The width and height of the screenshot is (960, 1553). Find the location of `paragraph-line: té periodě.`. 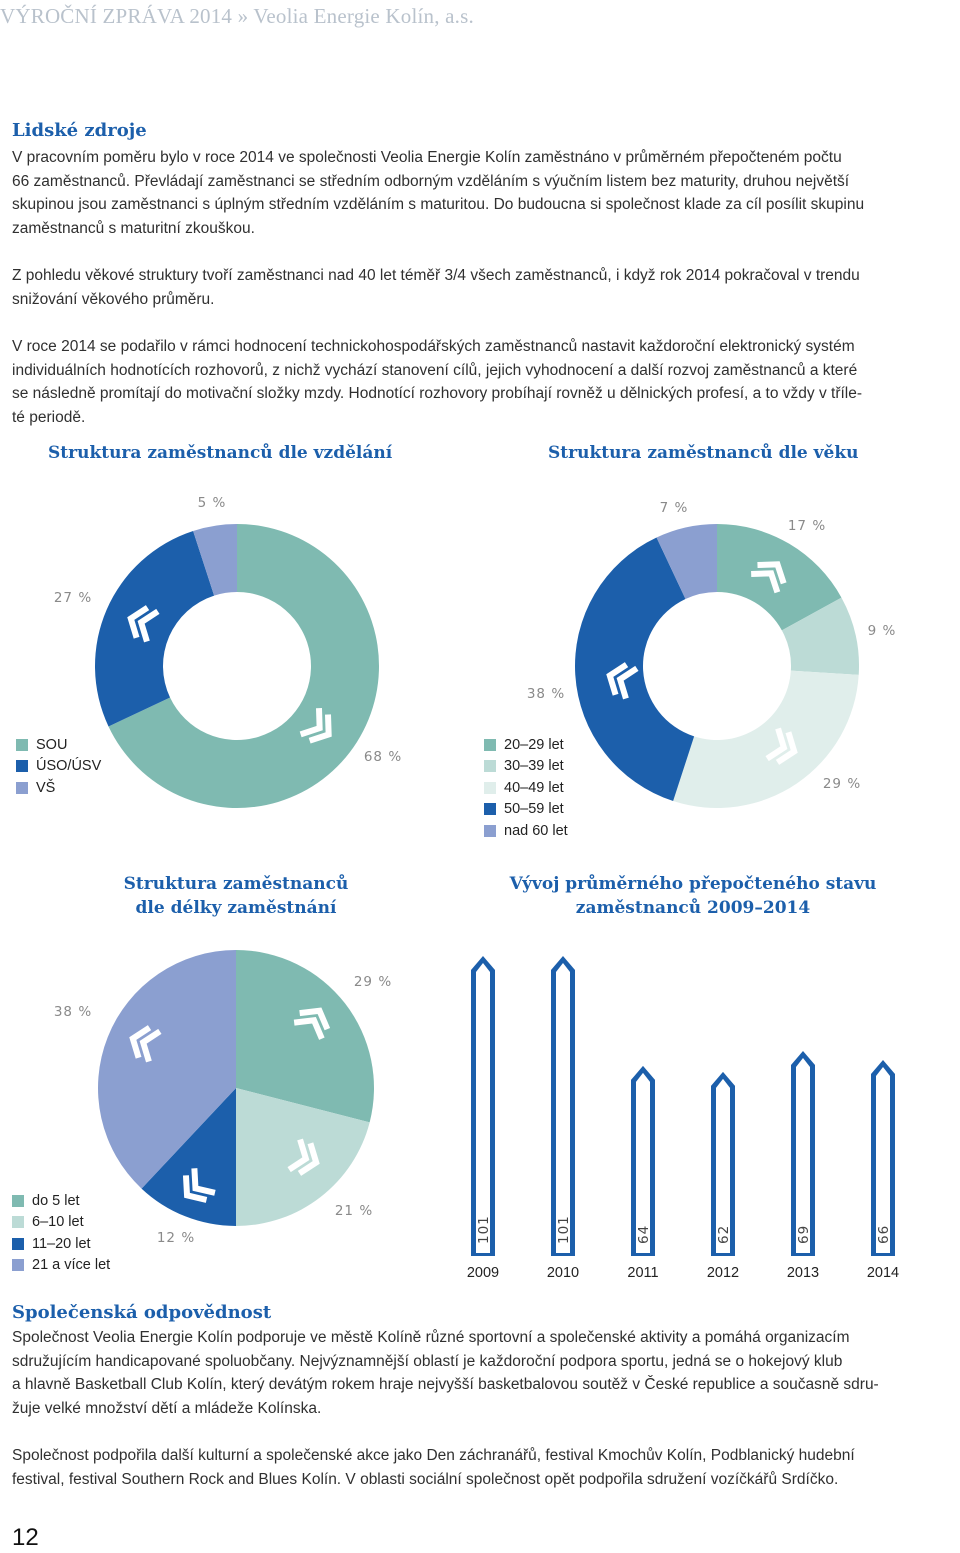

paragraph-line: té periodě. is located at coordinates (49, 417).